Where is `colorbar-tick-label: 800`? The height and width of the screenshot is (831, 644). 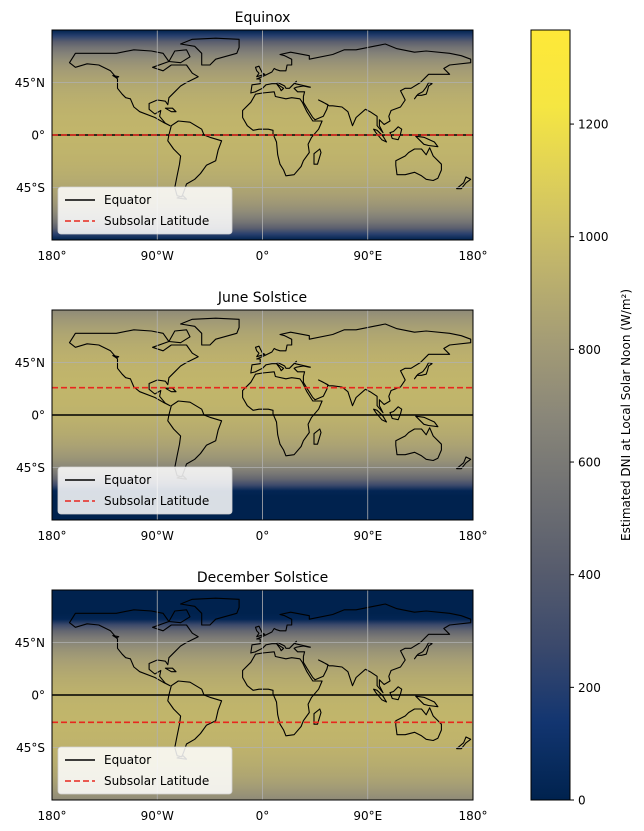
colorbar-tick-label: 800 is located at coordinates (589, 350).